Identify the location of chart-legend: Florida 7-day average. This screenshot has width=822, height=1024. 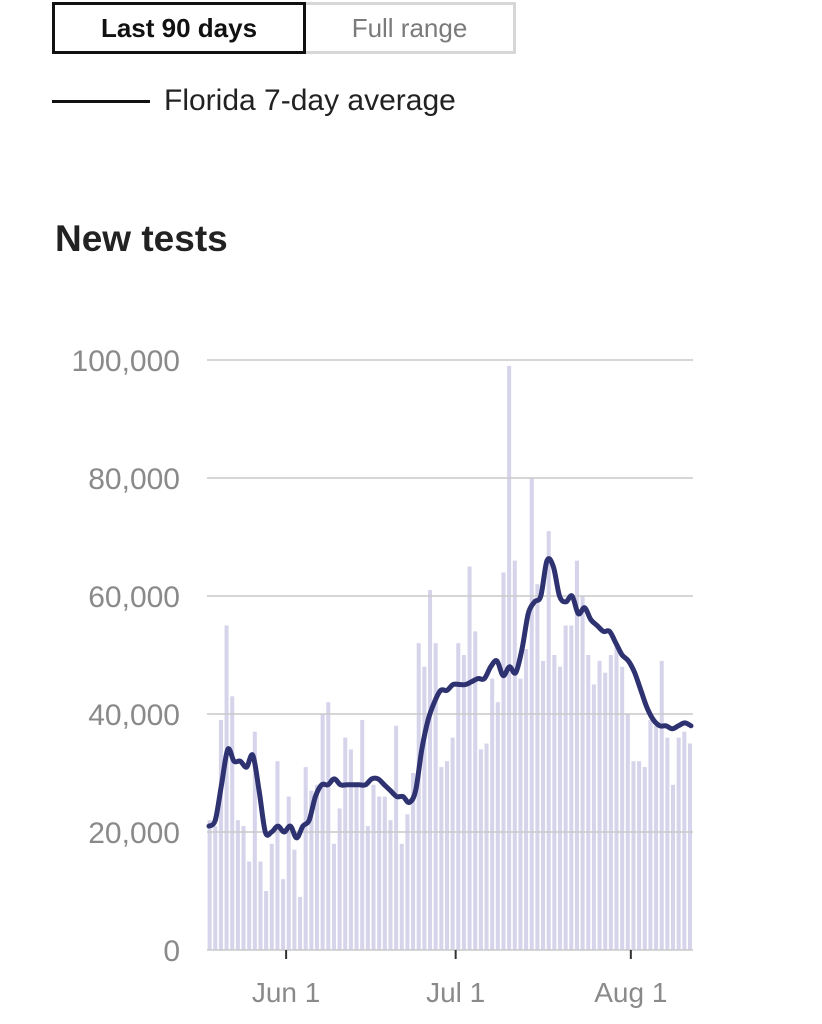
(254, 101).